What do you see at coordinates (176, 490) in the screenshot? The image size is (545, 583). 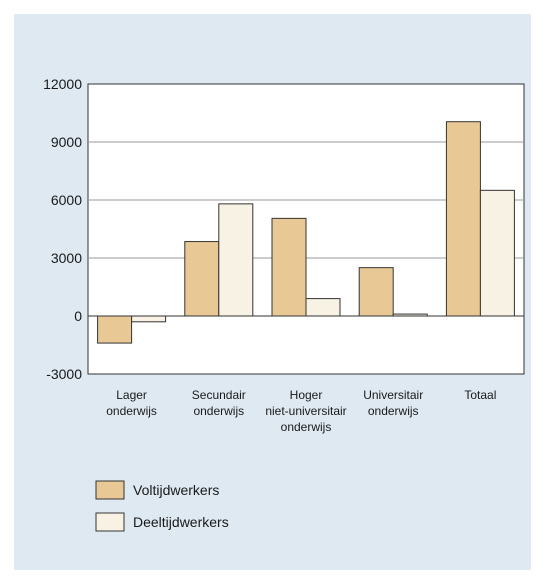 I see `legend-label-voltijdwerkers: Voltijdwerkers` at bounding box center [176, 490].